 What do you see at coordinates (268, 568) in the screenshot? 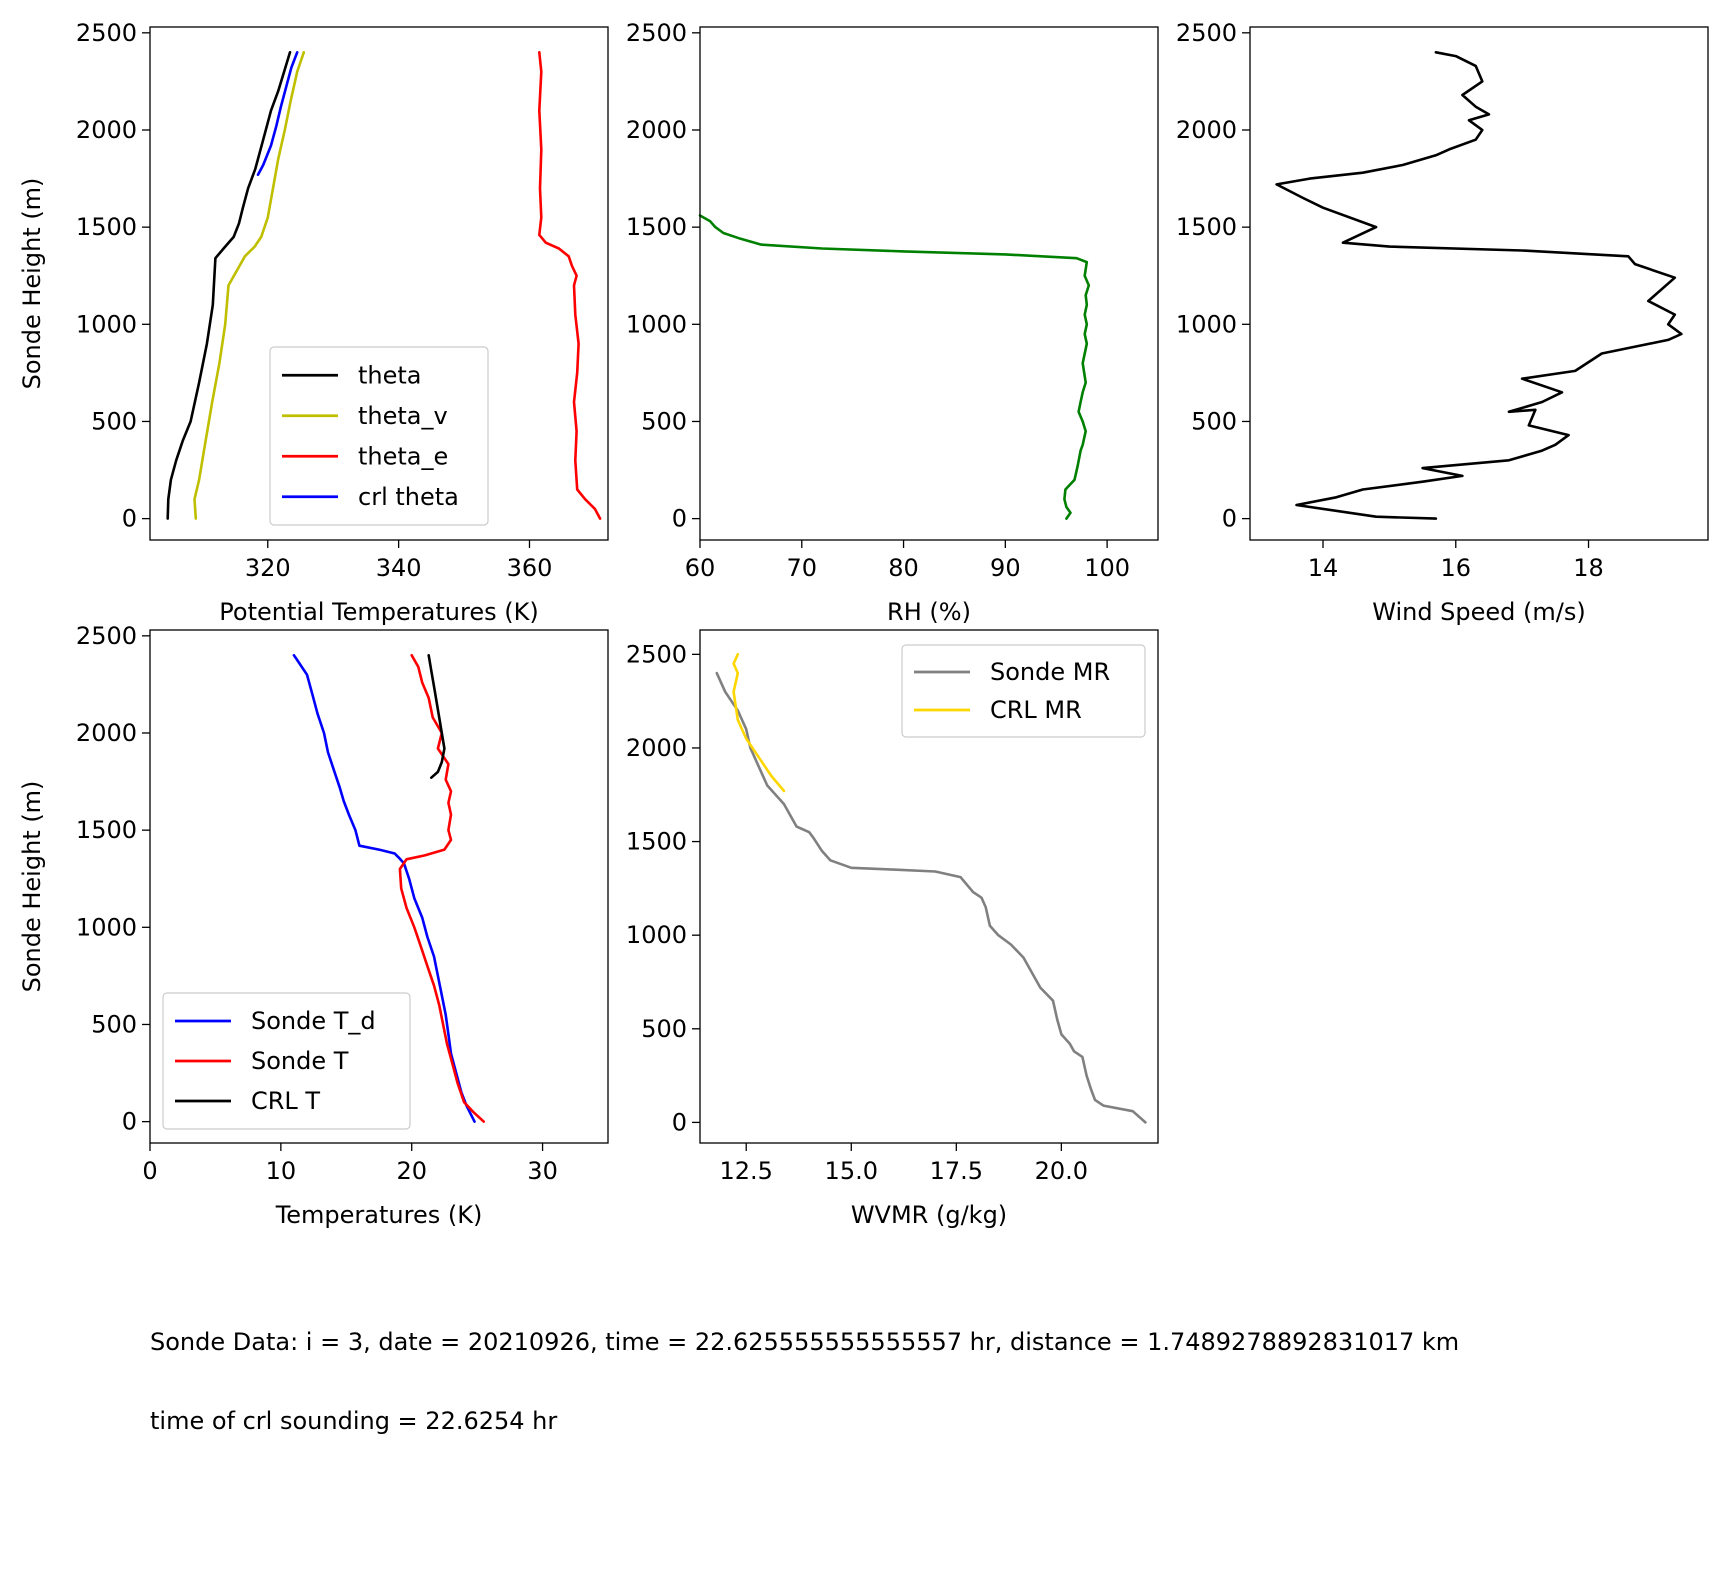
I see `potential-temperature-x-tick-label: 320` at bounding box center [268, 568].